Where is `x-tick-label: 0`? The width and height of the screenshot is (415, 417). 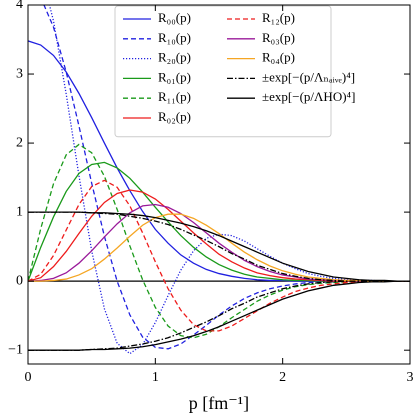
x-tick-label: 0 is located at coordinates (28, 377).